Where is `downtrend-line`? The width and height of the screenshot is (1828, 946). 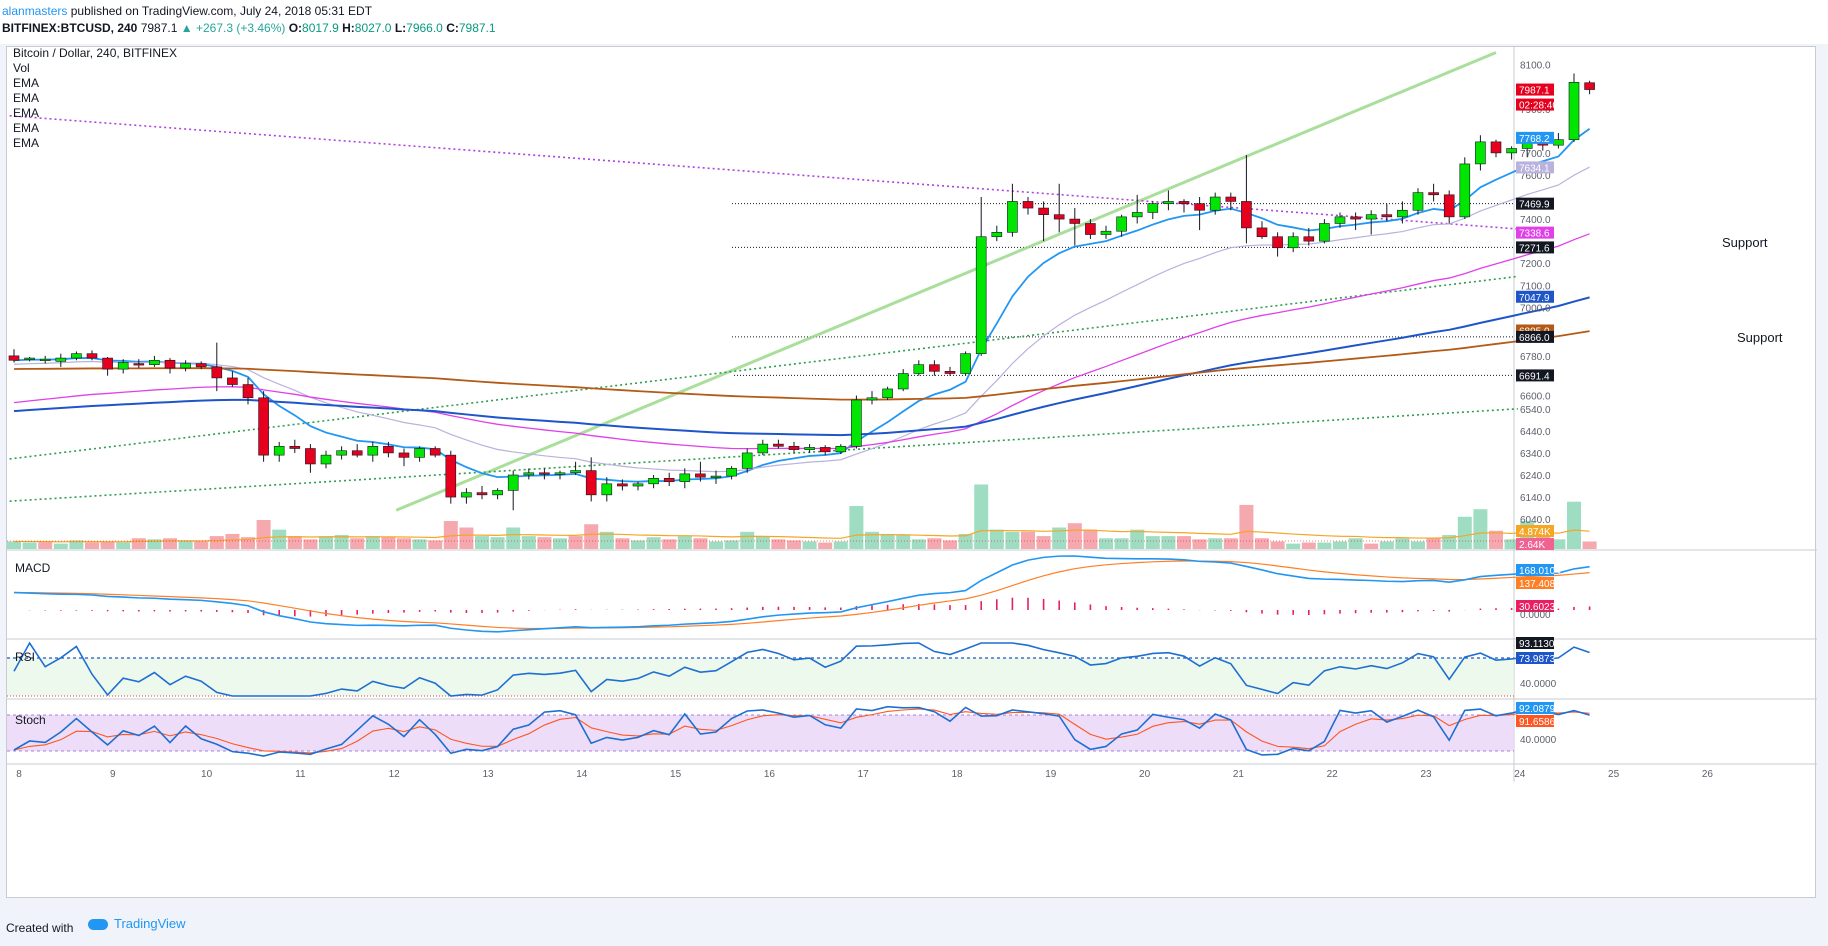
downtrend-line is located at coordinates (761, 172).